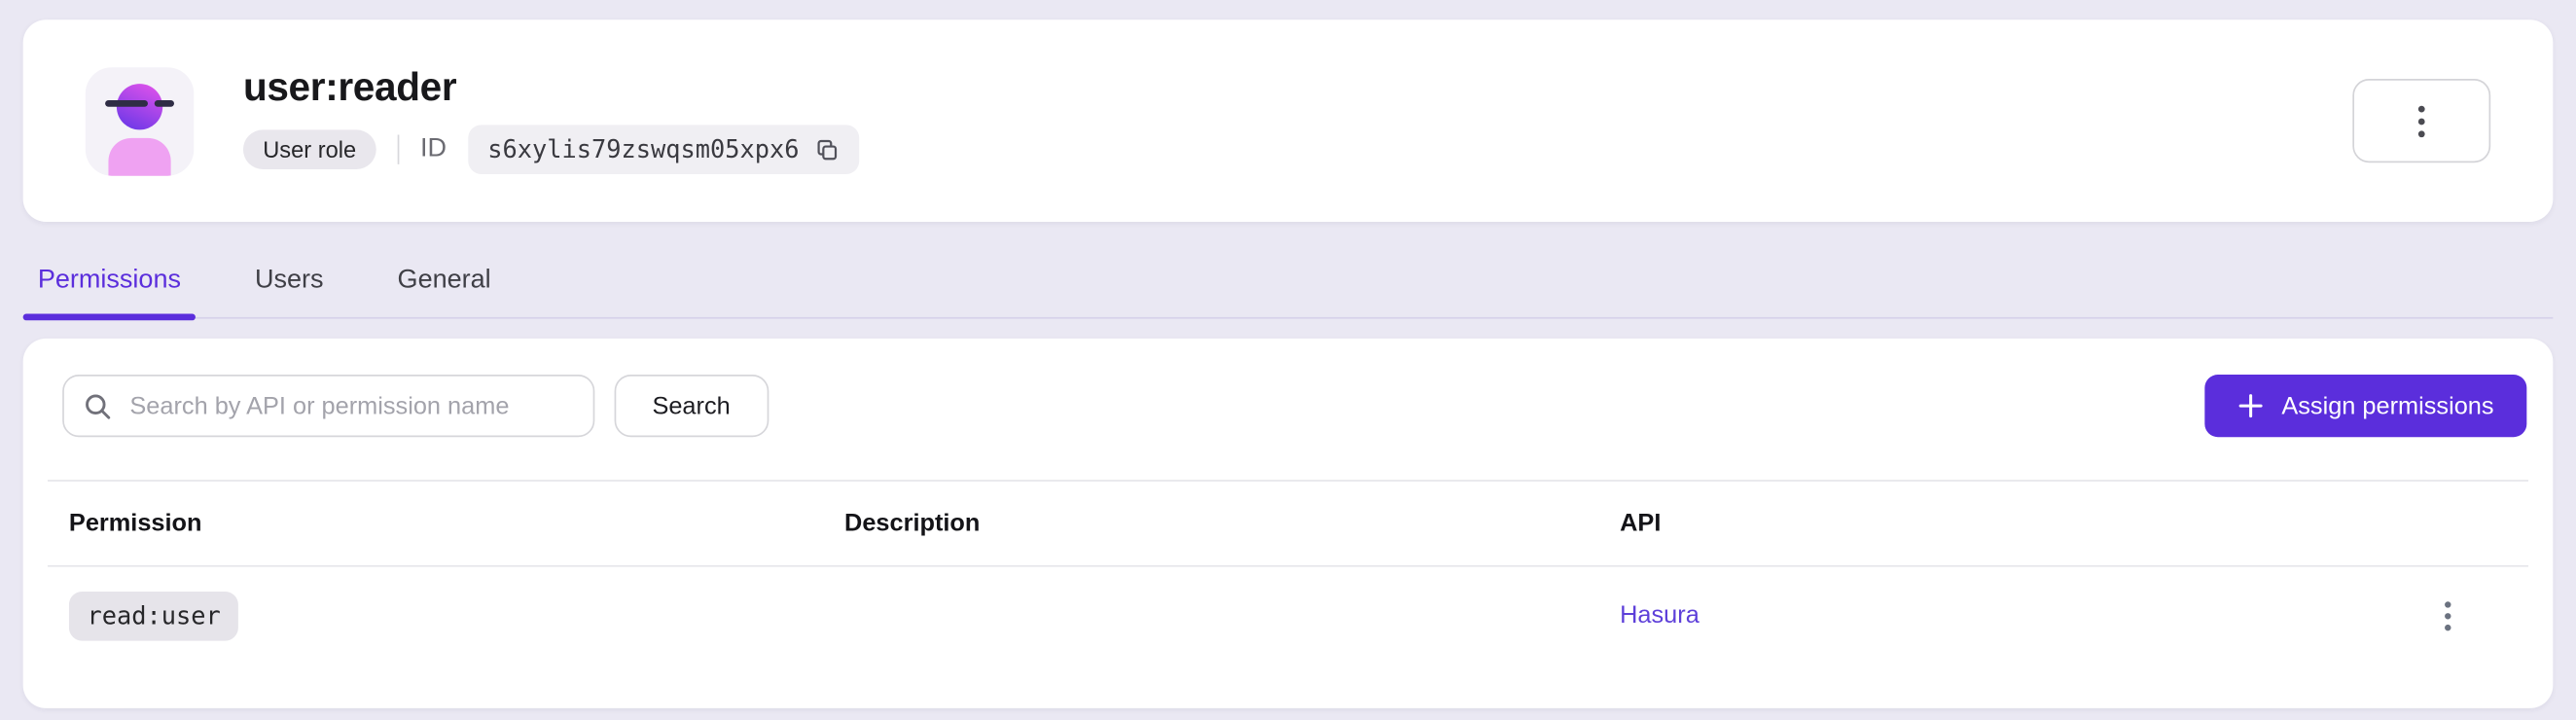  What do you see at coordinates (153, 616) in the screenshot?
I see `permission-name-chip: read:user` at bounding box center [153, 616].